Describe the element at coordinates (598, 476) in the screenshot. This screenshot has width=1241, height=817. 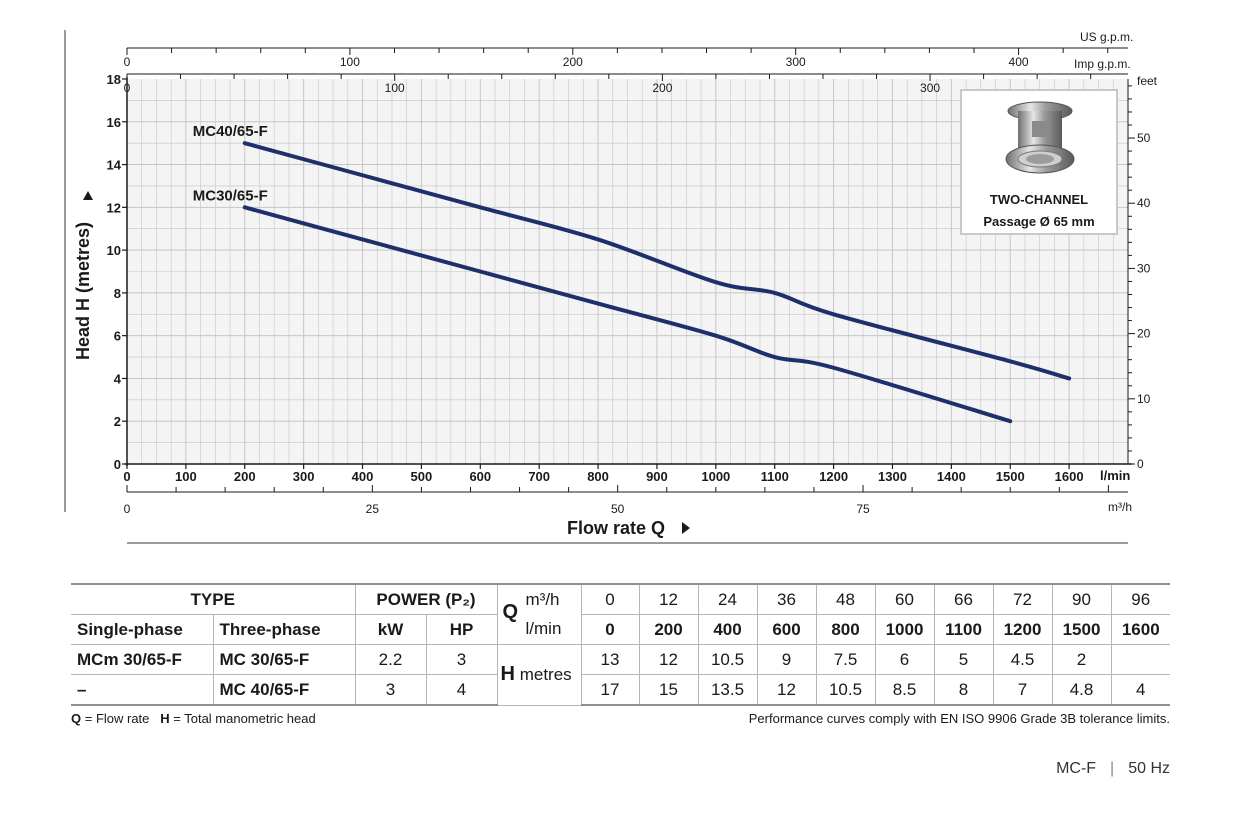
I see `x-tick-label: 800` at that location.